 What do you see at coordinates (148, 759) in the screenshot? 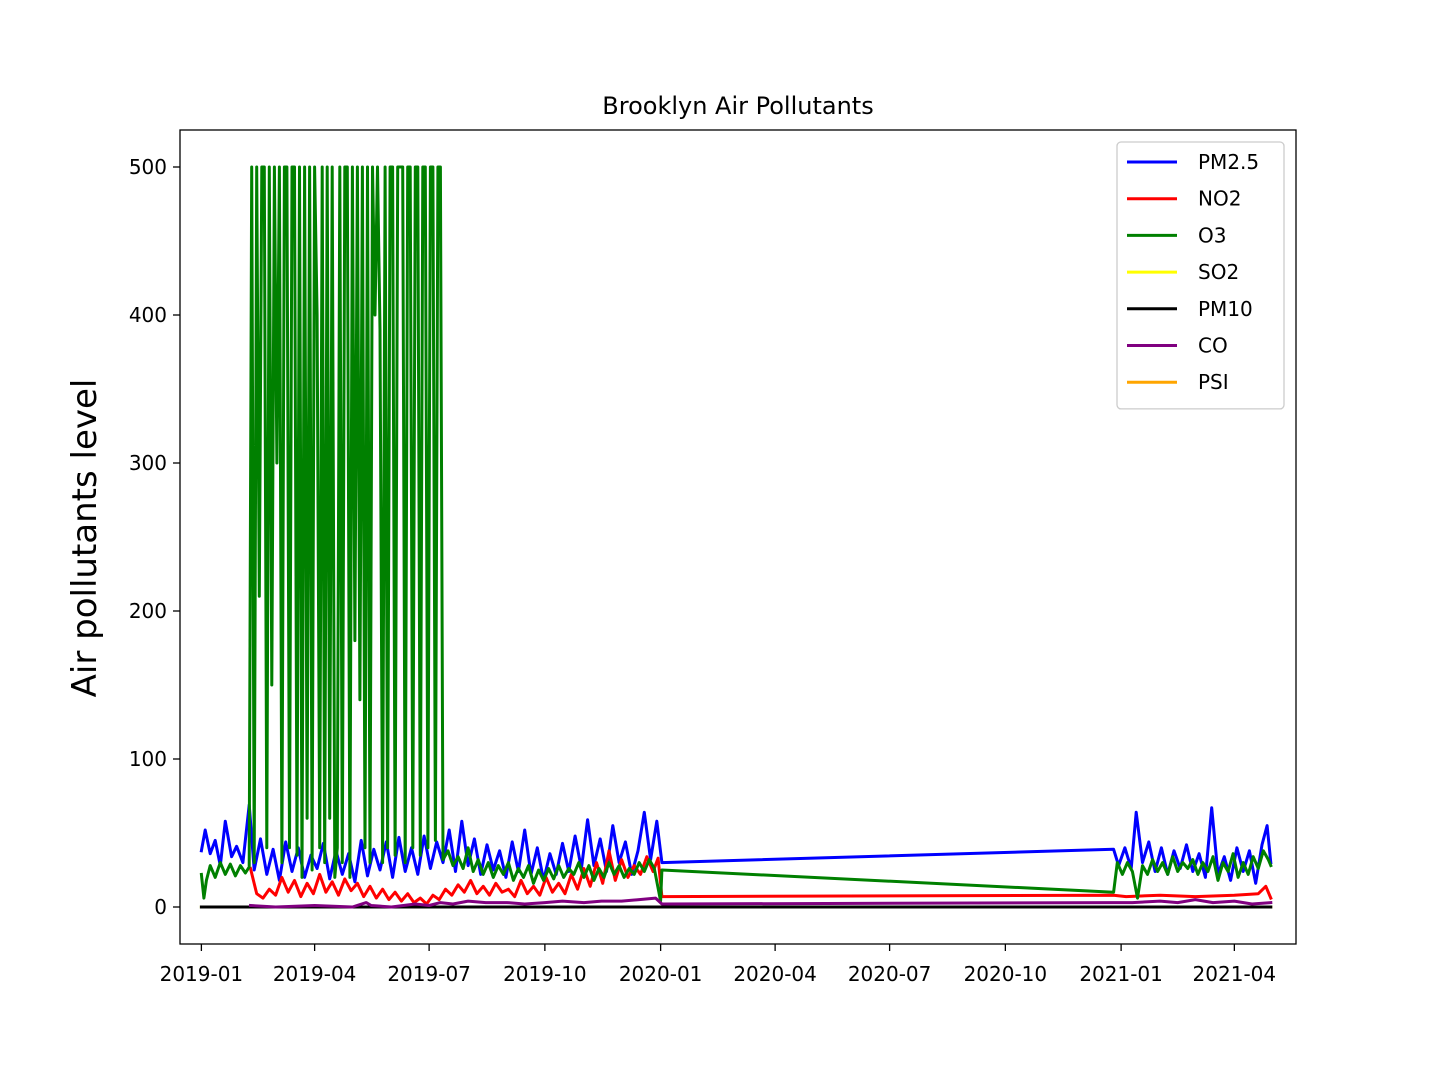
I see `y-tick-label: 100` at bounding box center [148, 759].